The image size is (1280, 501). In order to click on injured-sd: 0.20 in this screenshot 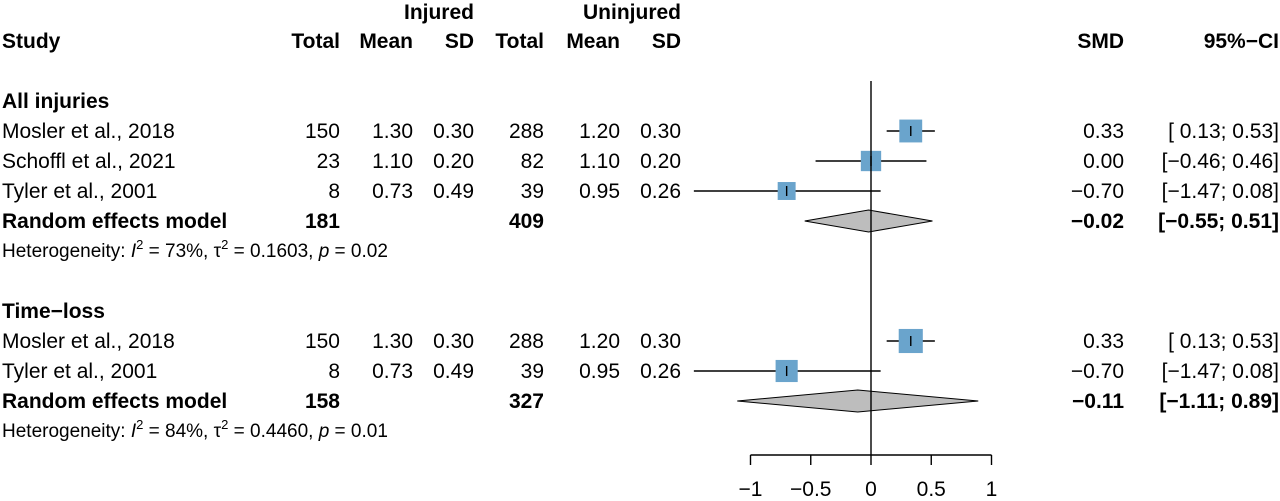, I will do `click(453, 161)`.